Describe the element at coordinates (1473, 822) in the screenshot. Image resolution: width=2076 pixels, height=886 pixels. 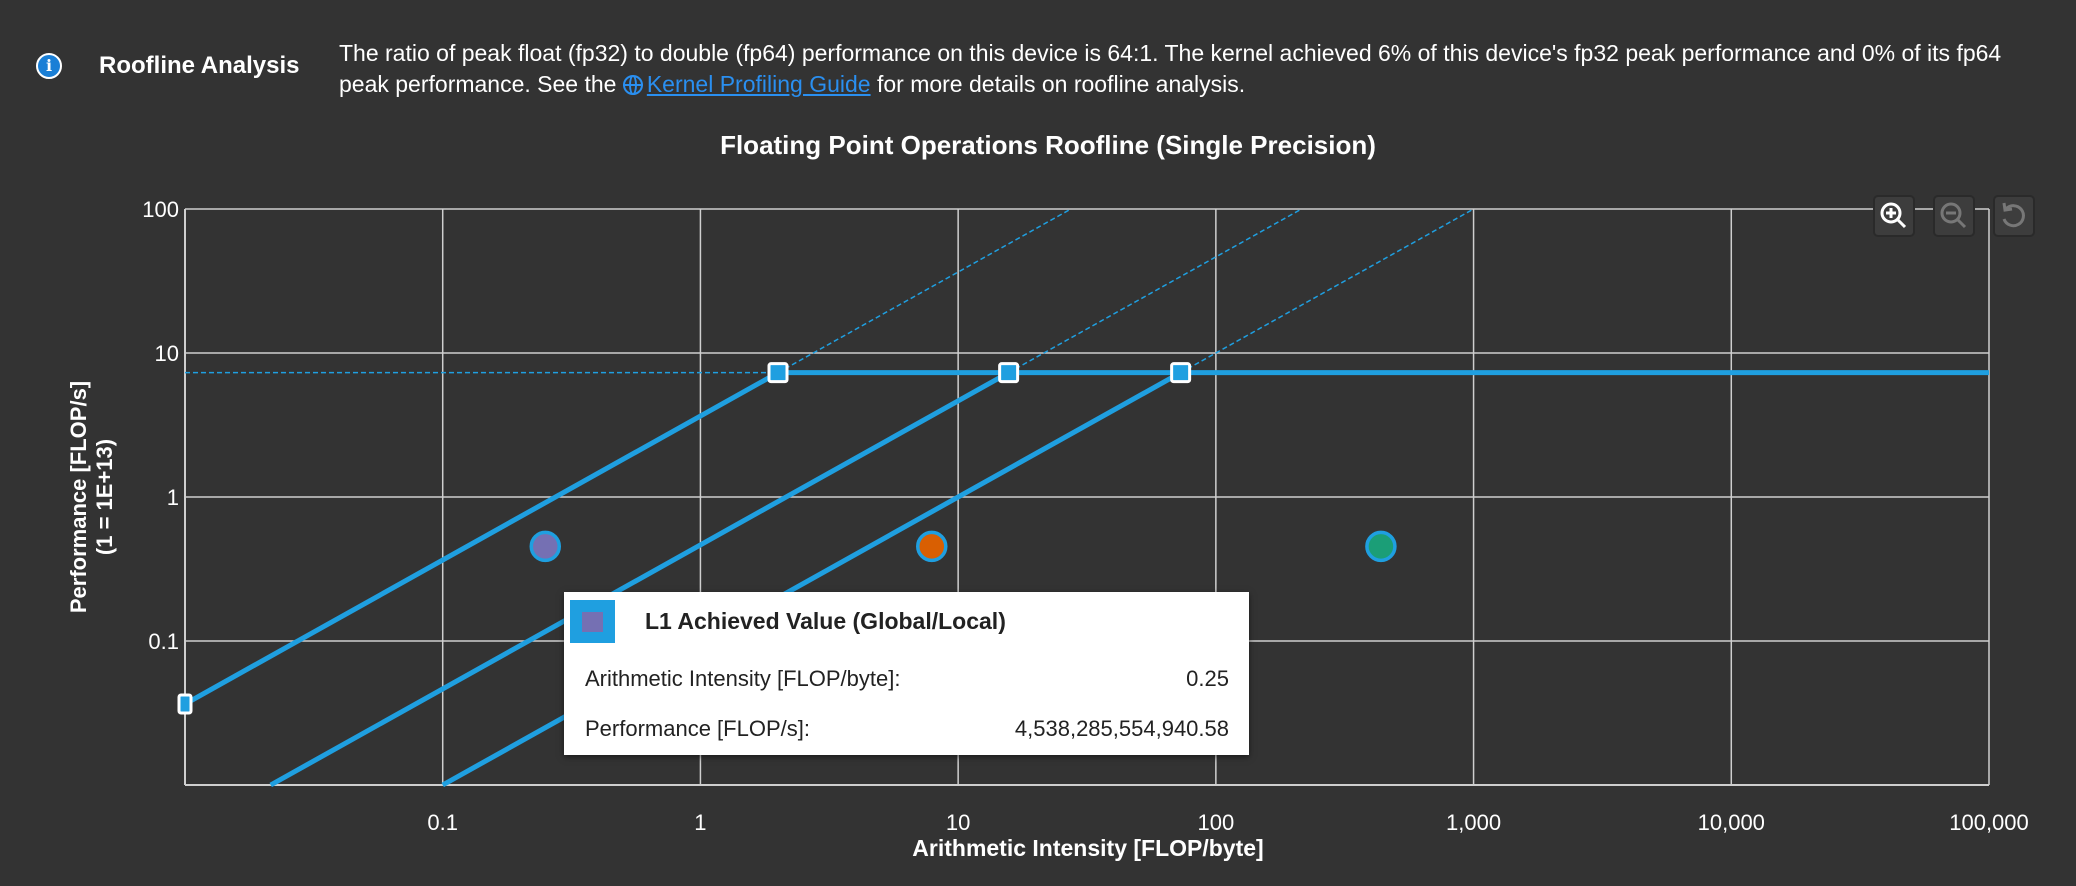
I see `x-tick-label: 1,000` at that location.